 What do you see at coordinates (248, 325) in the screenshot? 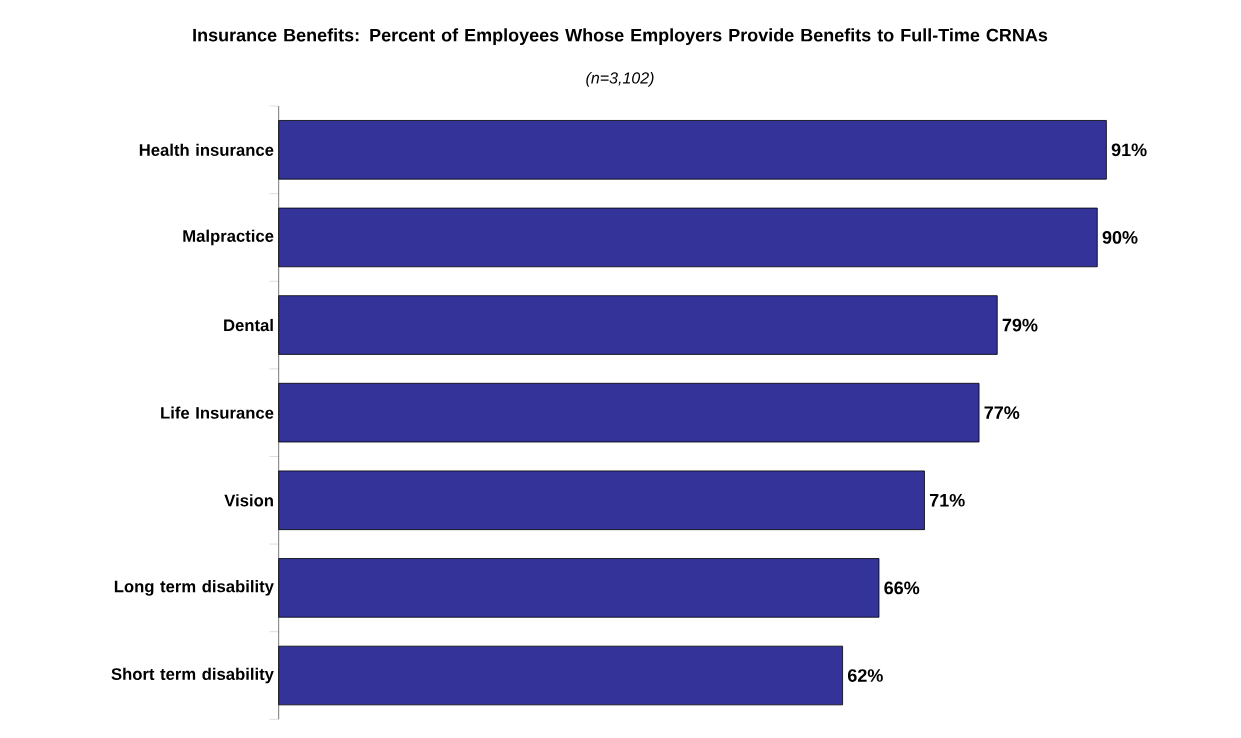
I see `y-tick-label: Dental` at bounding box center [248, 325].